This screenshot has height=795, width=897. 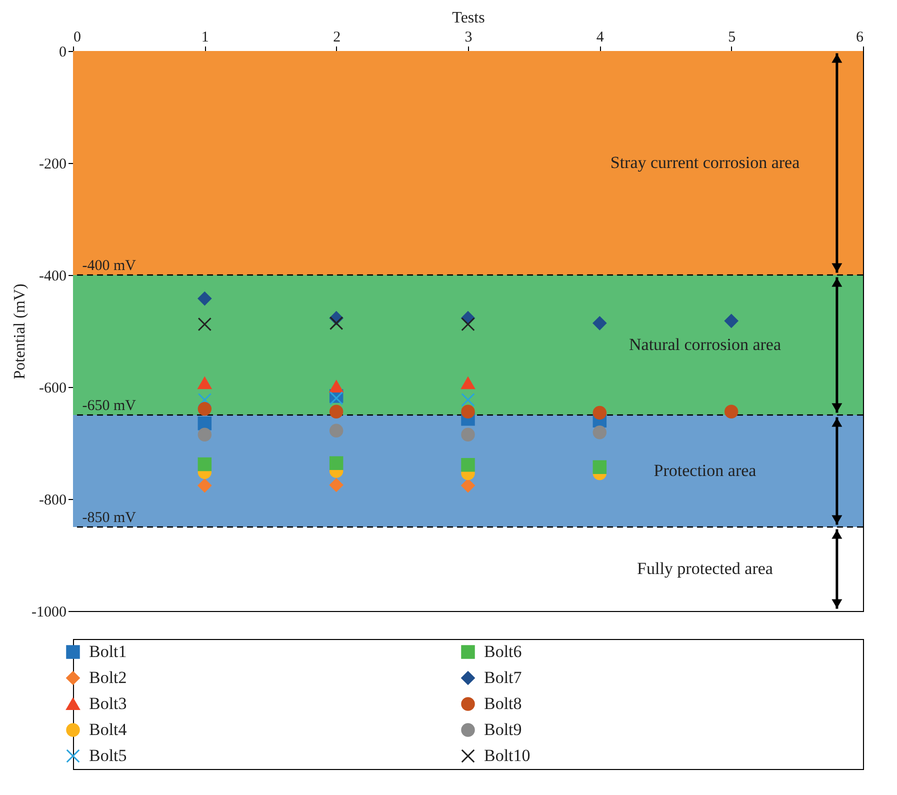 I want to click on legend-label: Bolt5, so click(x=108, y=755).